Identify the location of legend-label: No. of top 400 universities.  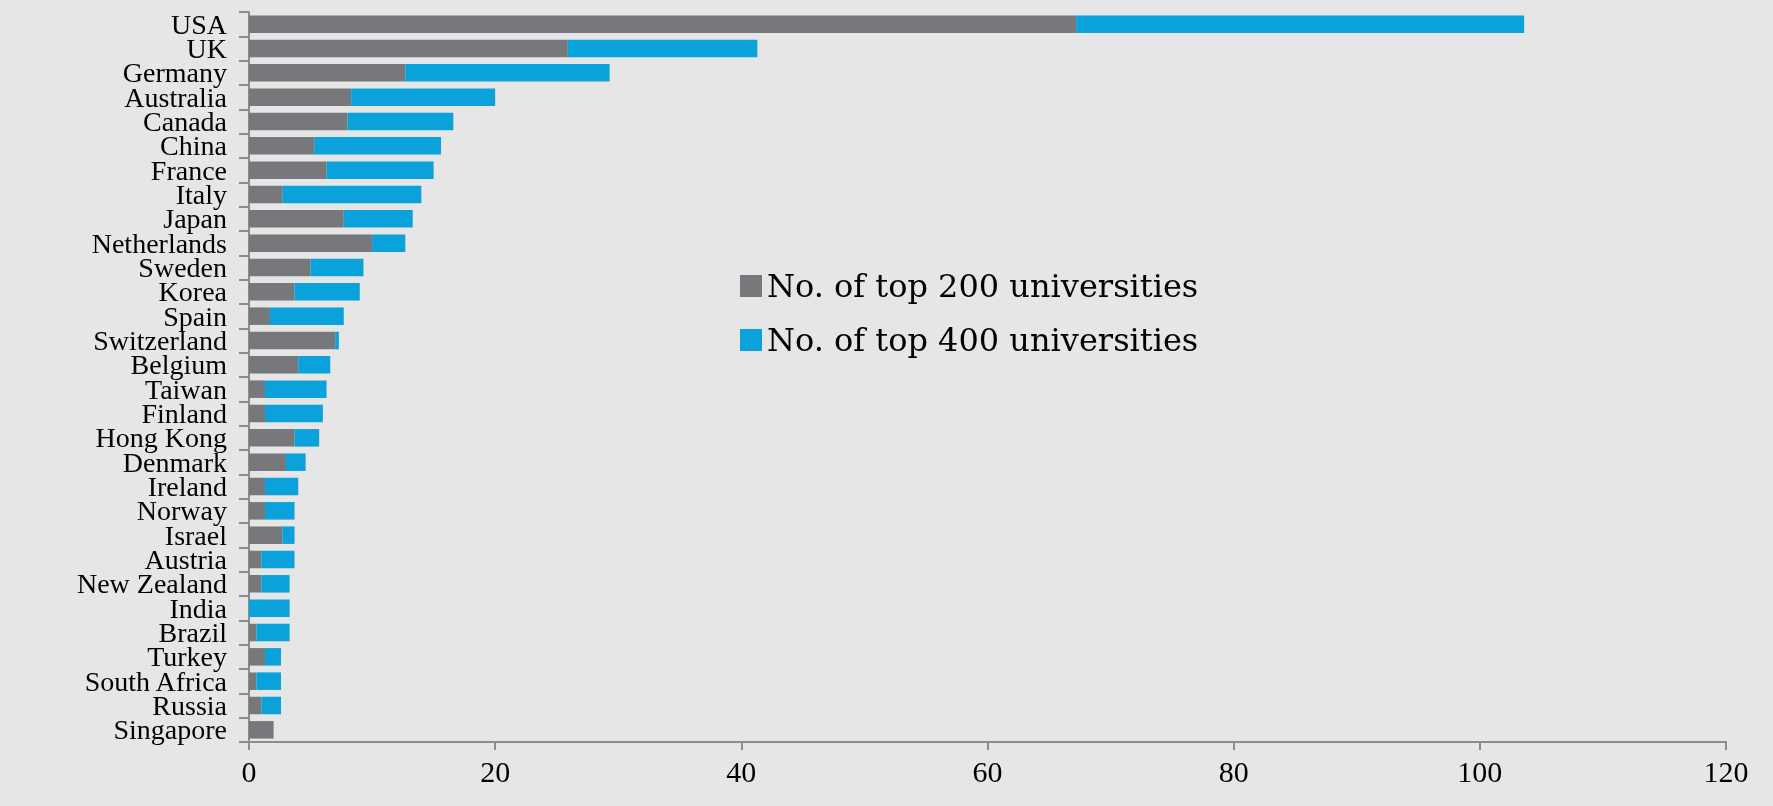
(983, 340).